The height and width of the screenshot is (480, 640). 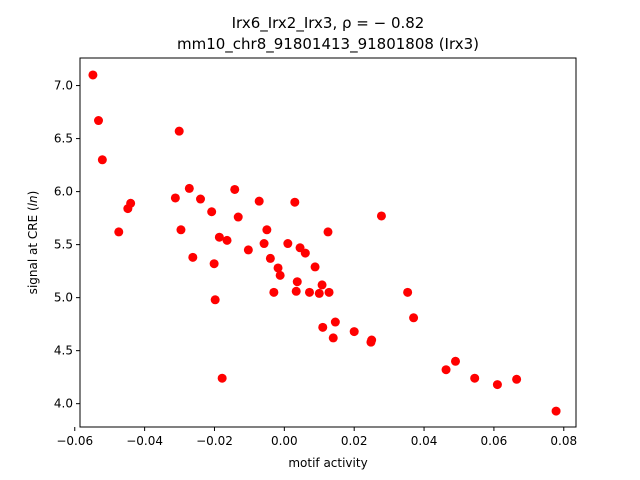 I want to click on y-axis-label: signal at CRE (ln), so click(x=33, y=243).